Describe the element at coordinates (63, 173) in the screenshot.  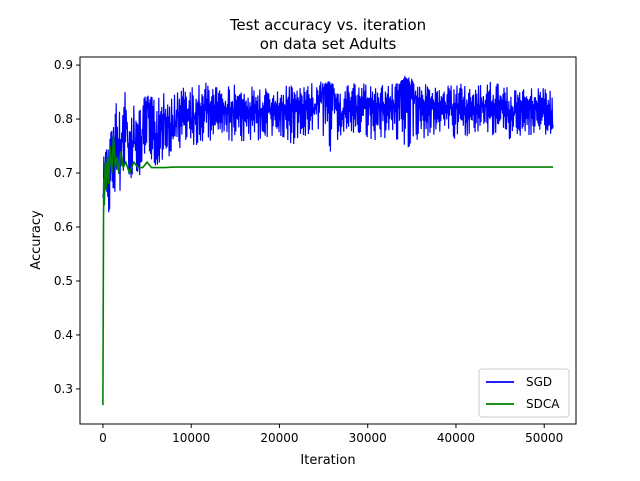
I see `y-tick-label: 0.7` at that location.